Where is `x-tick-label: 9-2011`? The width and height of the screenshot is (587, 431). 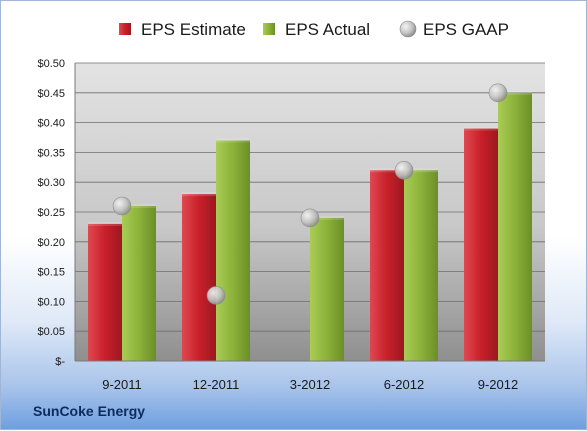 x-tick-label: 9-2011 is located at coordinates (122, 384).